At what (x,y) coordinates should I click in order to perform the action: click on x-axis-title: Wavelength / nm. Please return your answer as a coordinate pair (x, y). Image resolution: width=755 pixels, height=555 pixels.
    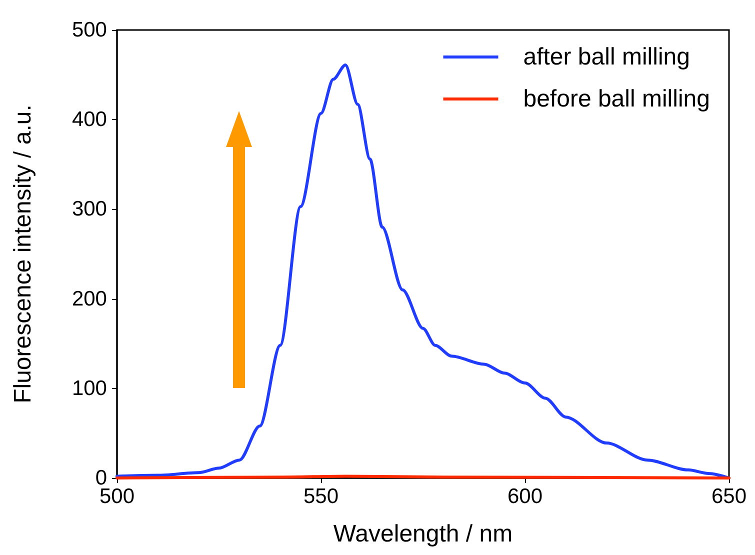
    Looking at the image, I should click on (423, 534).